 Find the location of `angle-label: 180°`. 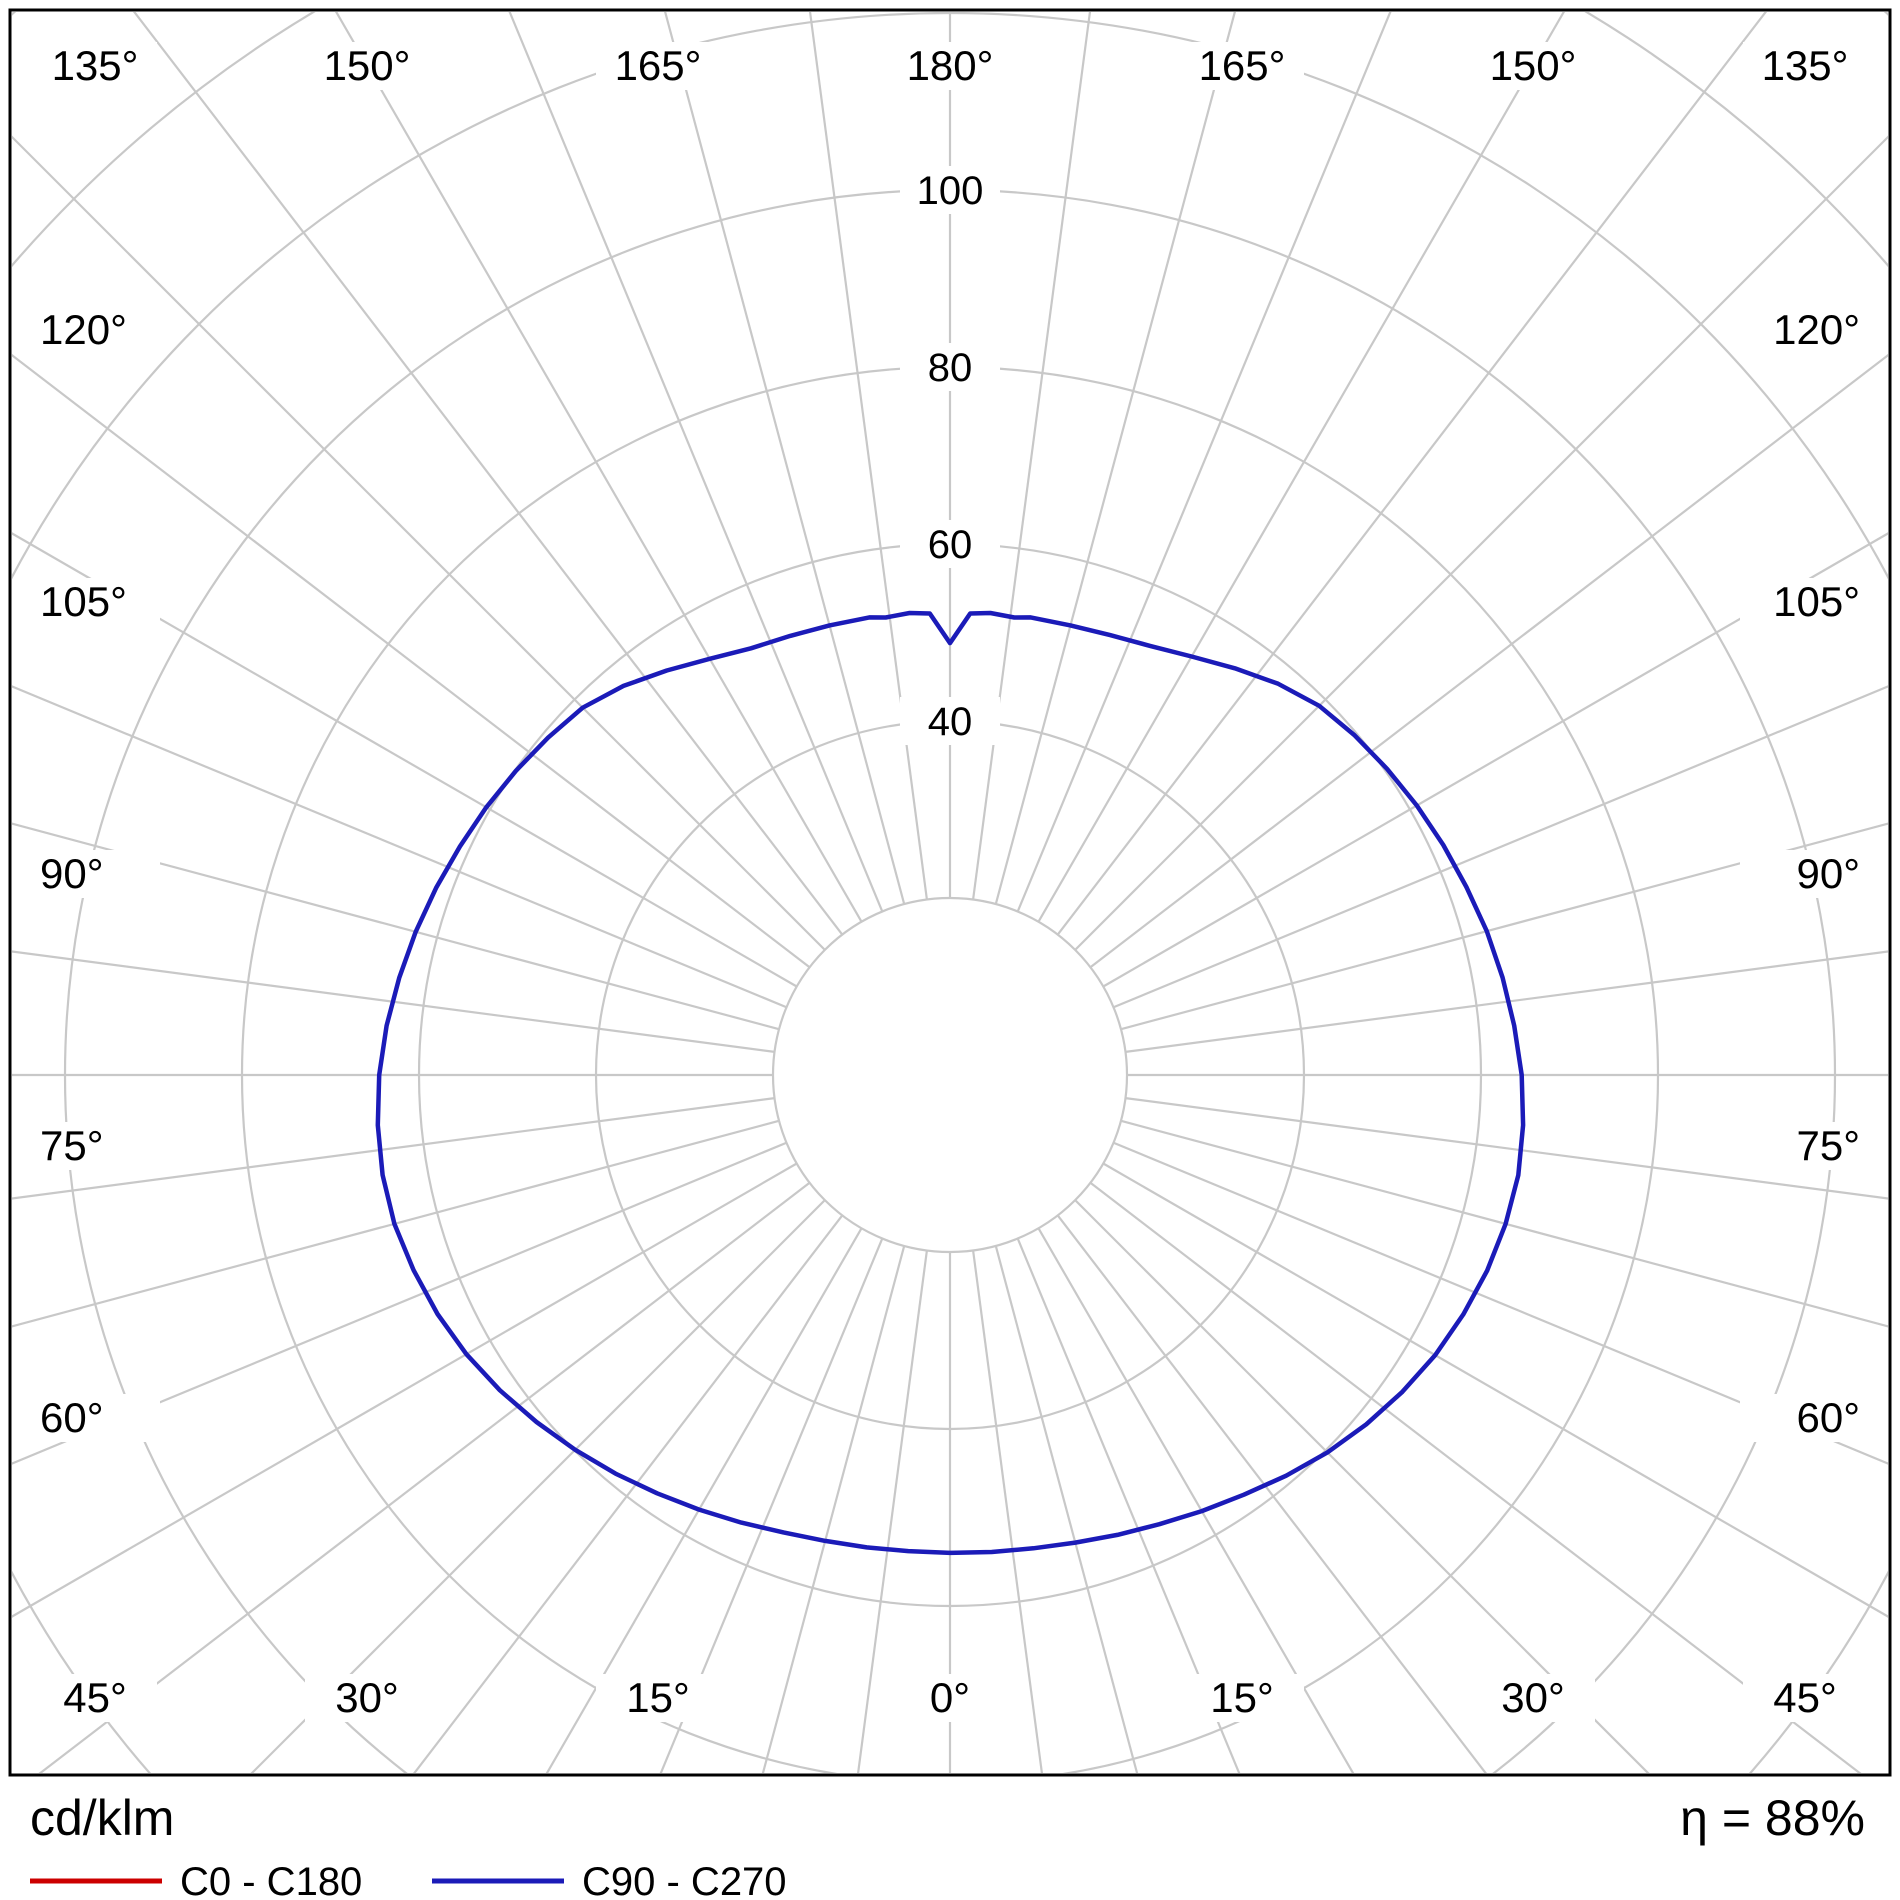

angle-label: 180° is located at coordinates (950, 65).